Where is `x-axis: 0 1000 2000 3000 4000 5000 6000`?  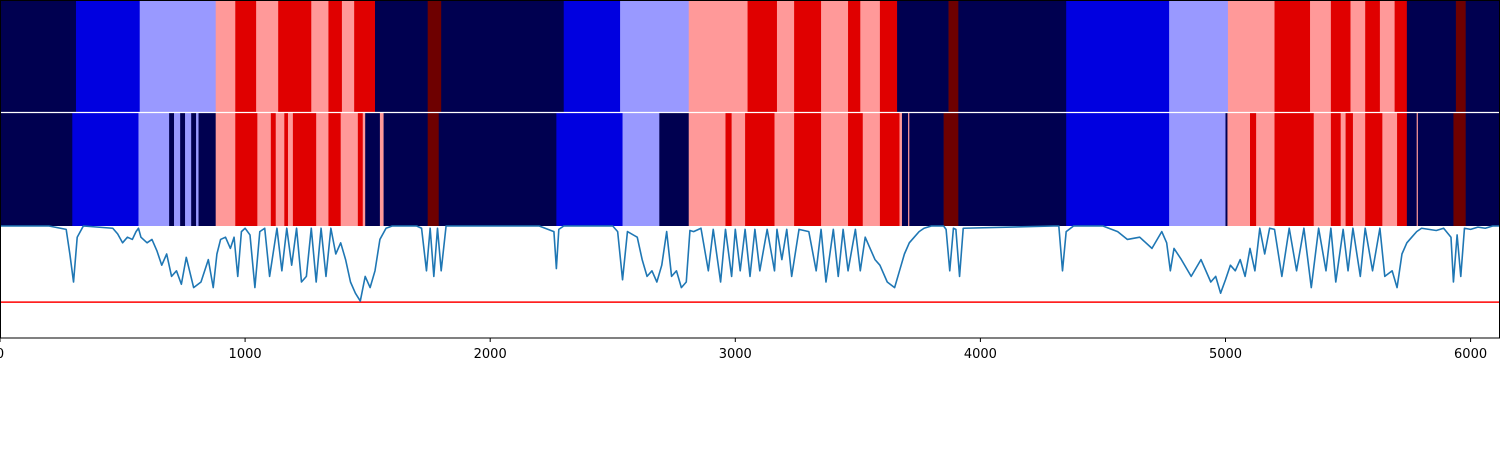
x-axis: 0 1000 2000 3000 4000 5000 6000 is located at coordinates (743, 350).